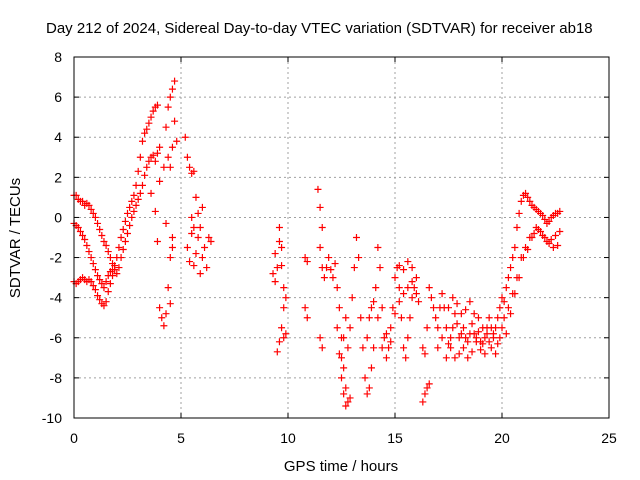  I want to click on y-tick-label: 2, so click(58, 177).